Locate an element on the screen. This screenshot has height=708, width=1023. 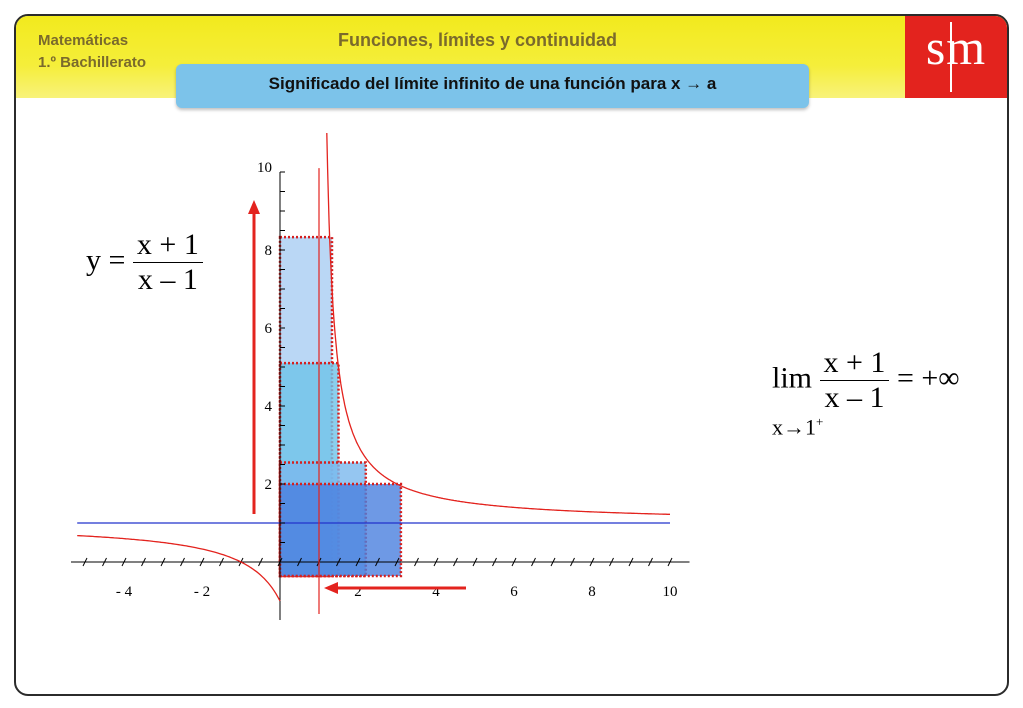
limit-superscript: + is located at coordinates (820, 421).